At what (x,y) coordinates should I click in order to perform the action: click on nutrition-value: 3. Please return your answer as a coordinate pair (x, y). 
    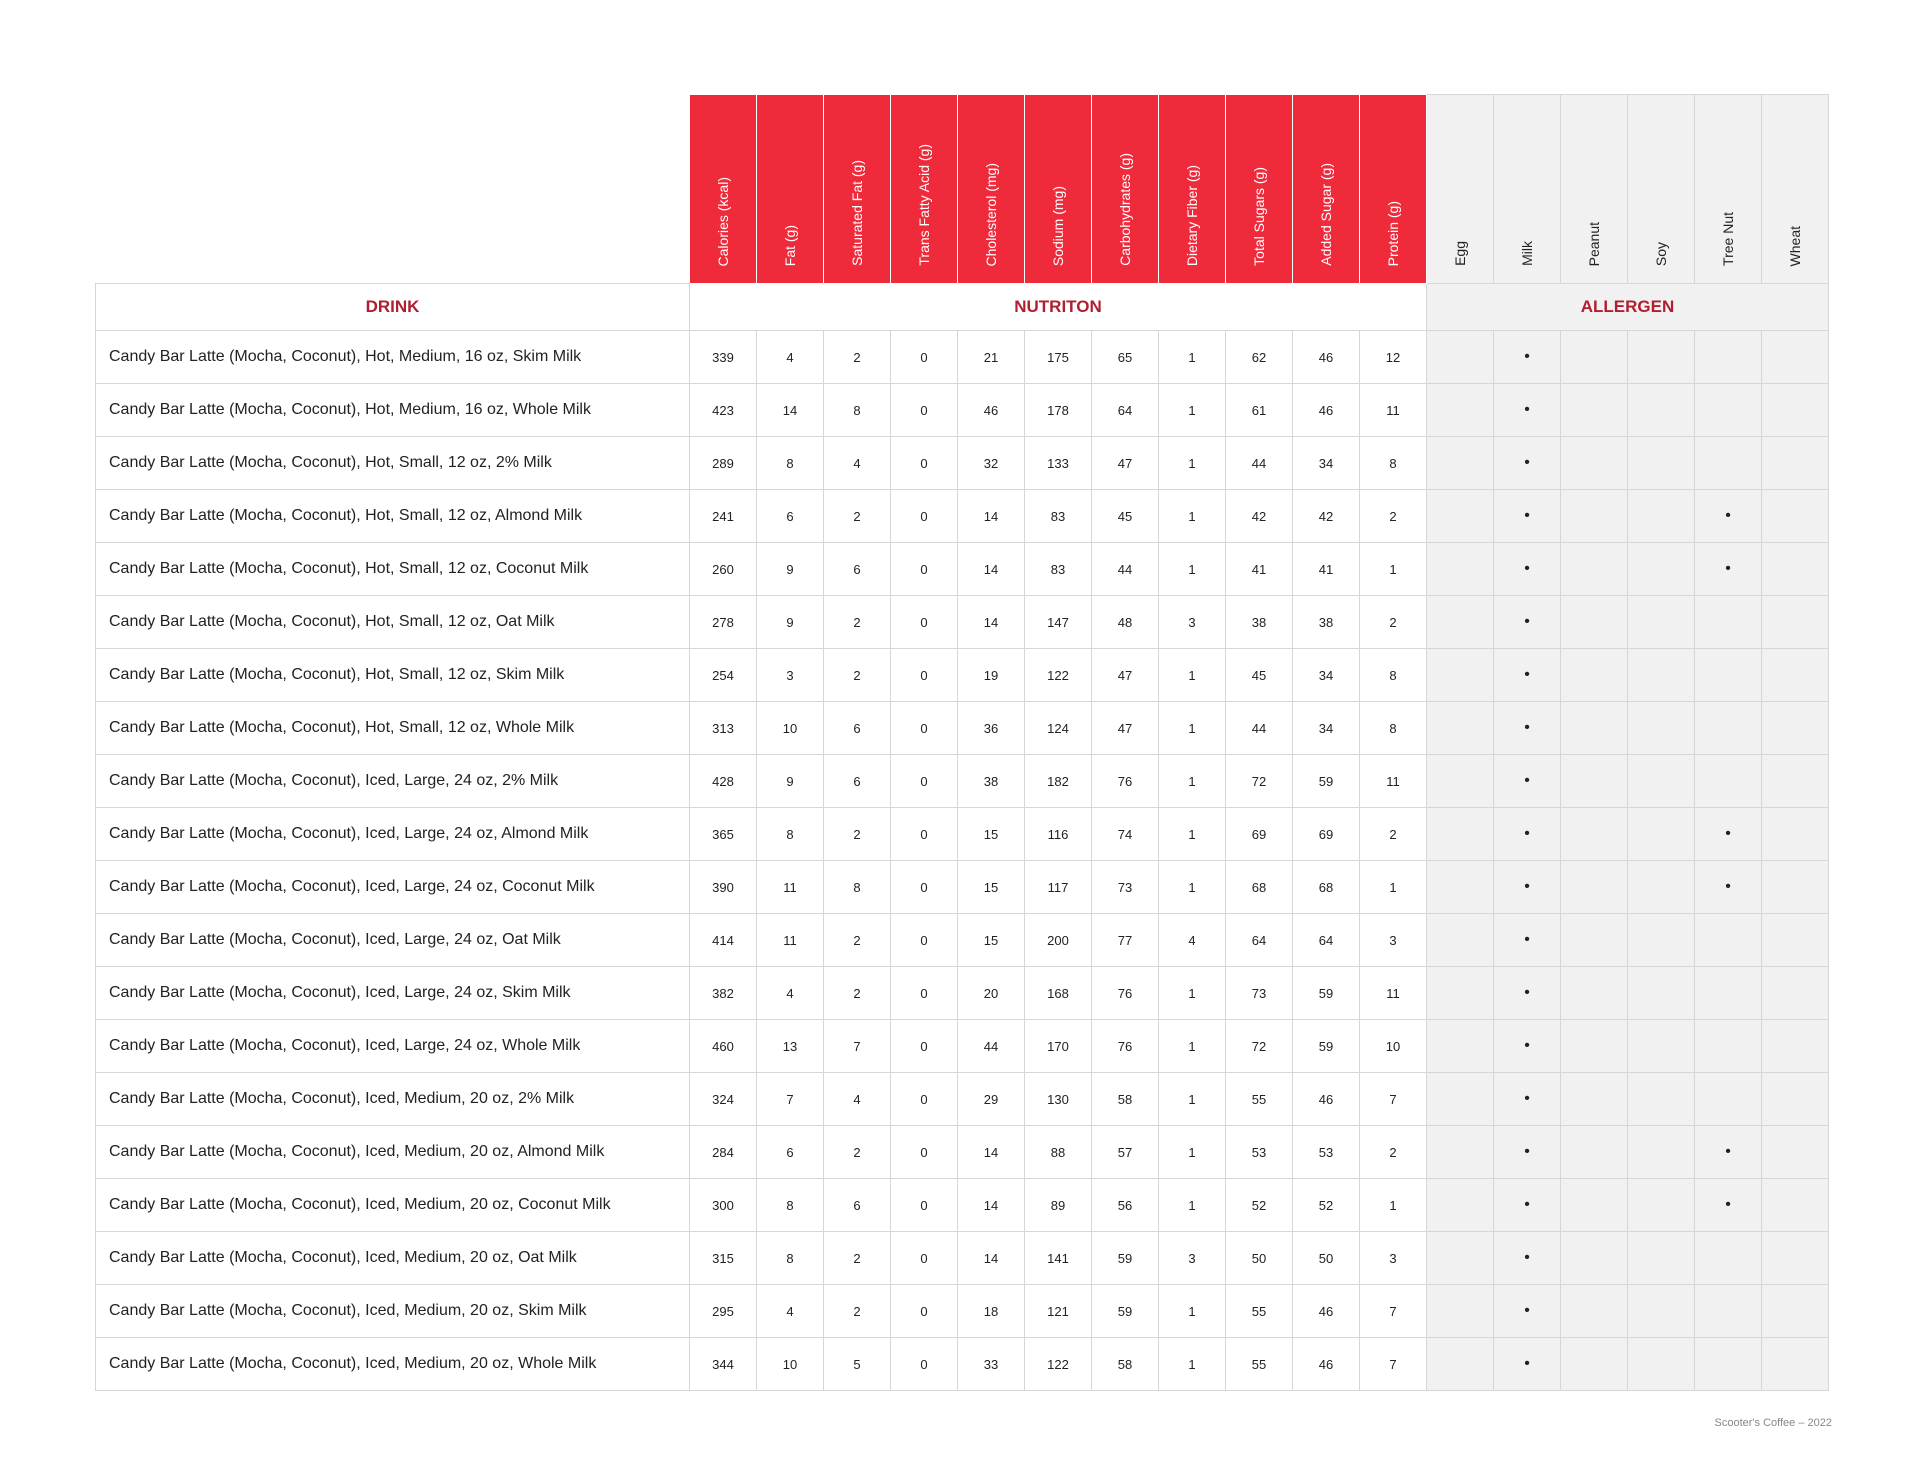
    Looking at the image, I should click on (1192, 1258).